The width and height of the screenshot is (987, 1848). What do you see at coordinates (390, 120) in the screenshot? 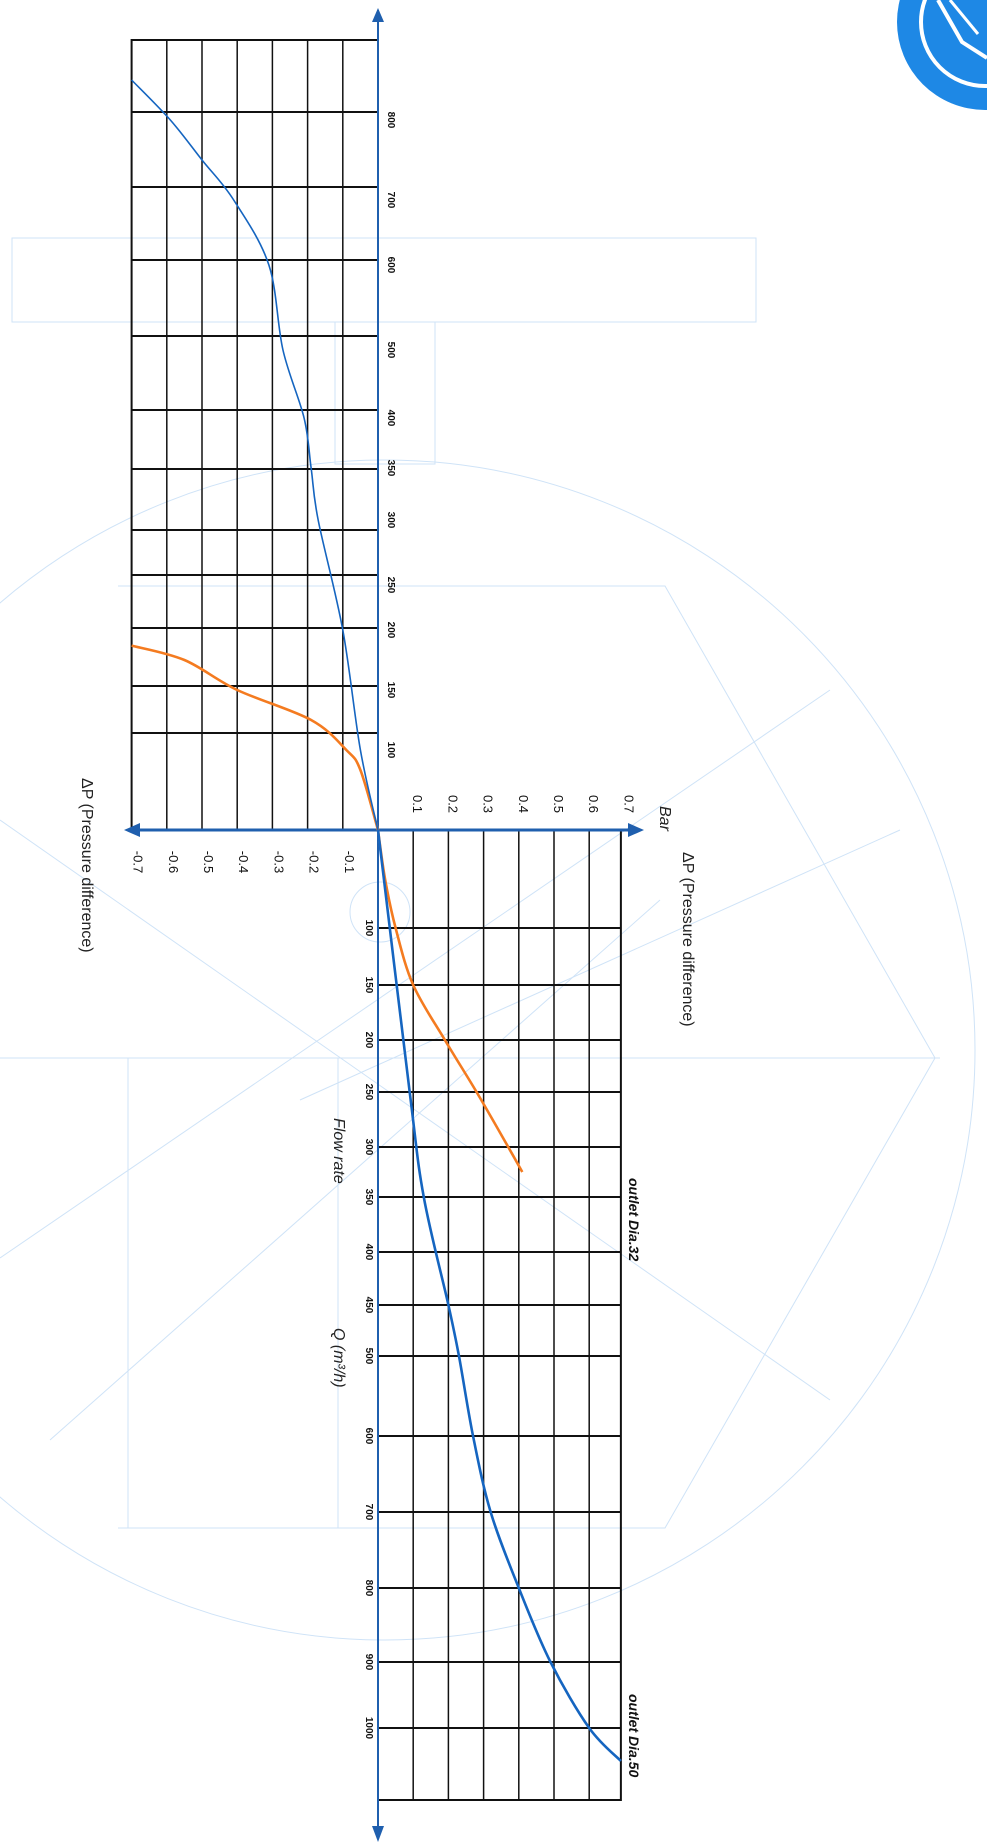
I see `flow-tick-negative-side: 800` at bounding box center [390, 120].